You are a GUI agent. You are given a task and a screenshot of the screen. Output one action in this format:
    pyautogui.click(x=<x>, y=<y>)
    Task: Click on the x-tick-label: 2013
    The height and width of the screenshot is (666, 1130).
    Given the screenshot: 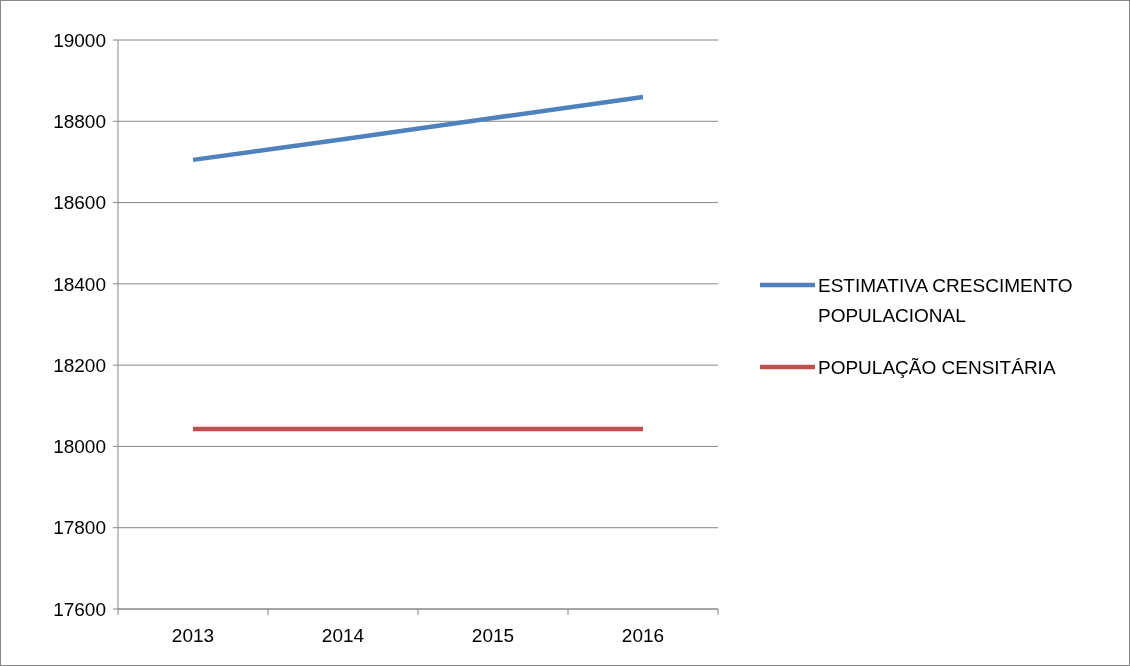 What is the action you would take?
    pyautogui.click(x=193, y=635)
    